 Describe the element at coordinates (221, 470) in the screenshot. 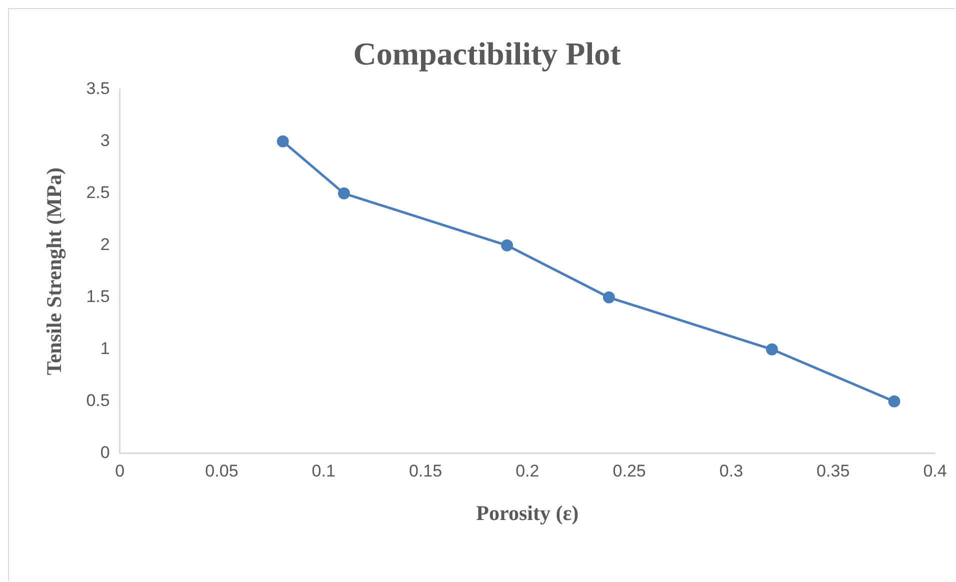

I see `x-tick-label: 0.05` at that location.